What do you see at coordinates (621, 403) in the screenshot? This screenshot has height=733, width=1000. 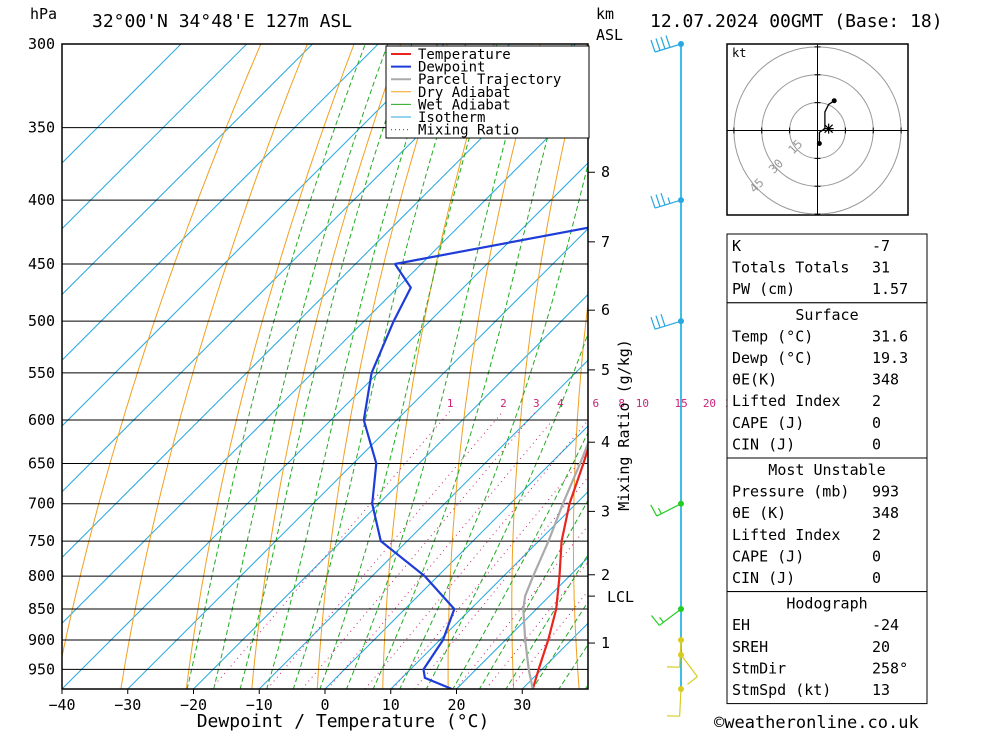 I see `mixing-ratio-tick-label: 8` at bounding box center [621, 403].